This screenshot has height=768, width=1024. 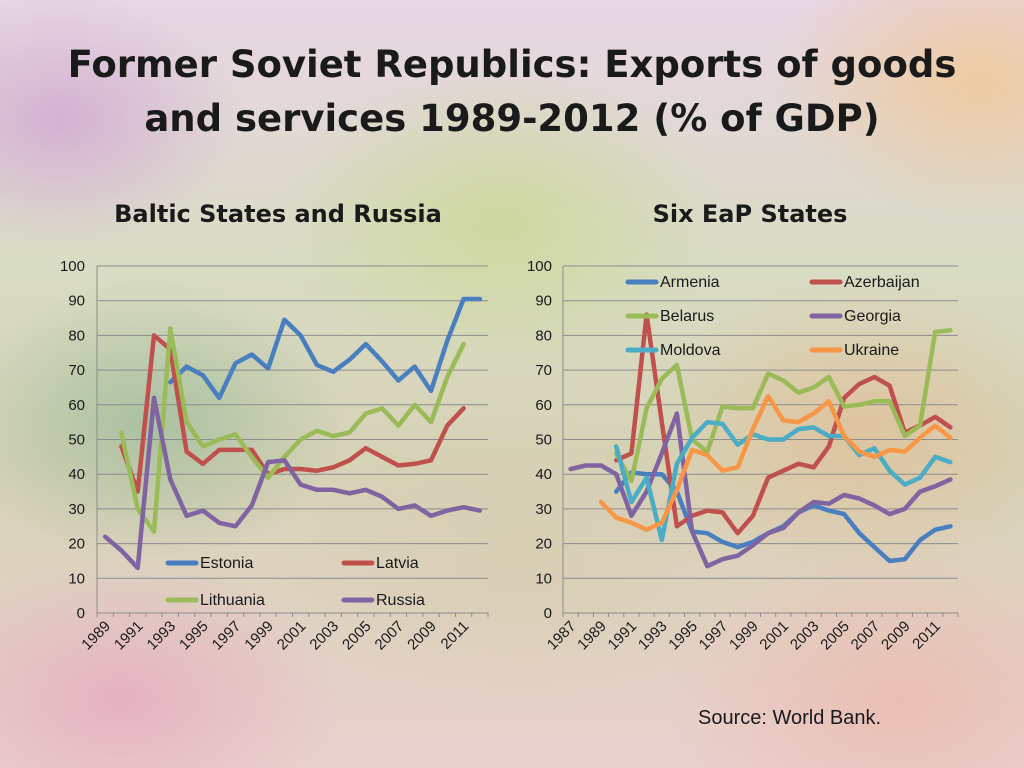 What do you see at coordinates (653, 636) in the screenshot?
I see `x-tick-label: 1993` at bounding box center [653, 636].